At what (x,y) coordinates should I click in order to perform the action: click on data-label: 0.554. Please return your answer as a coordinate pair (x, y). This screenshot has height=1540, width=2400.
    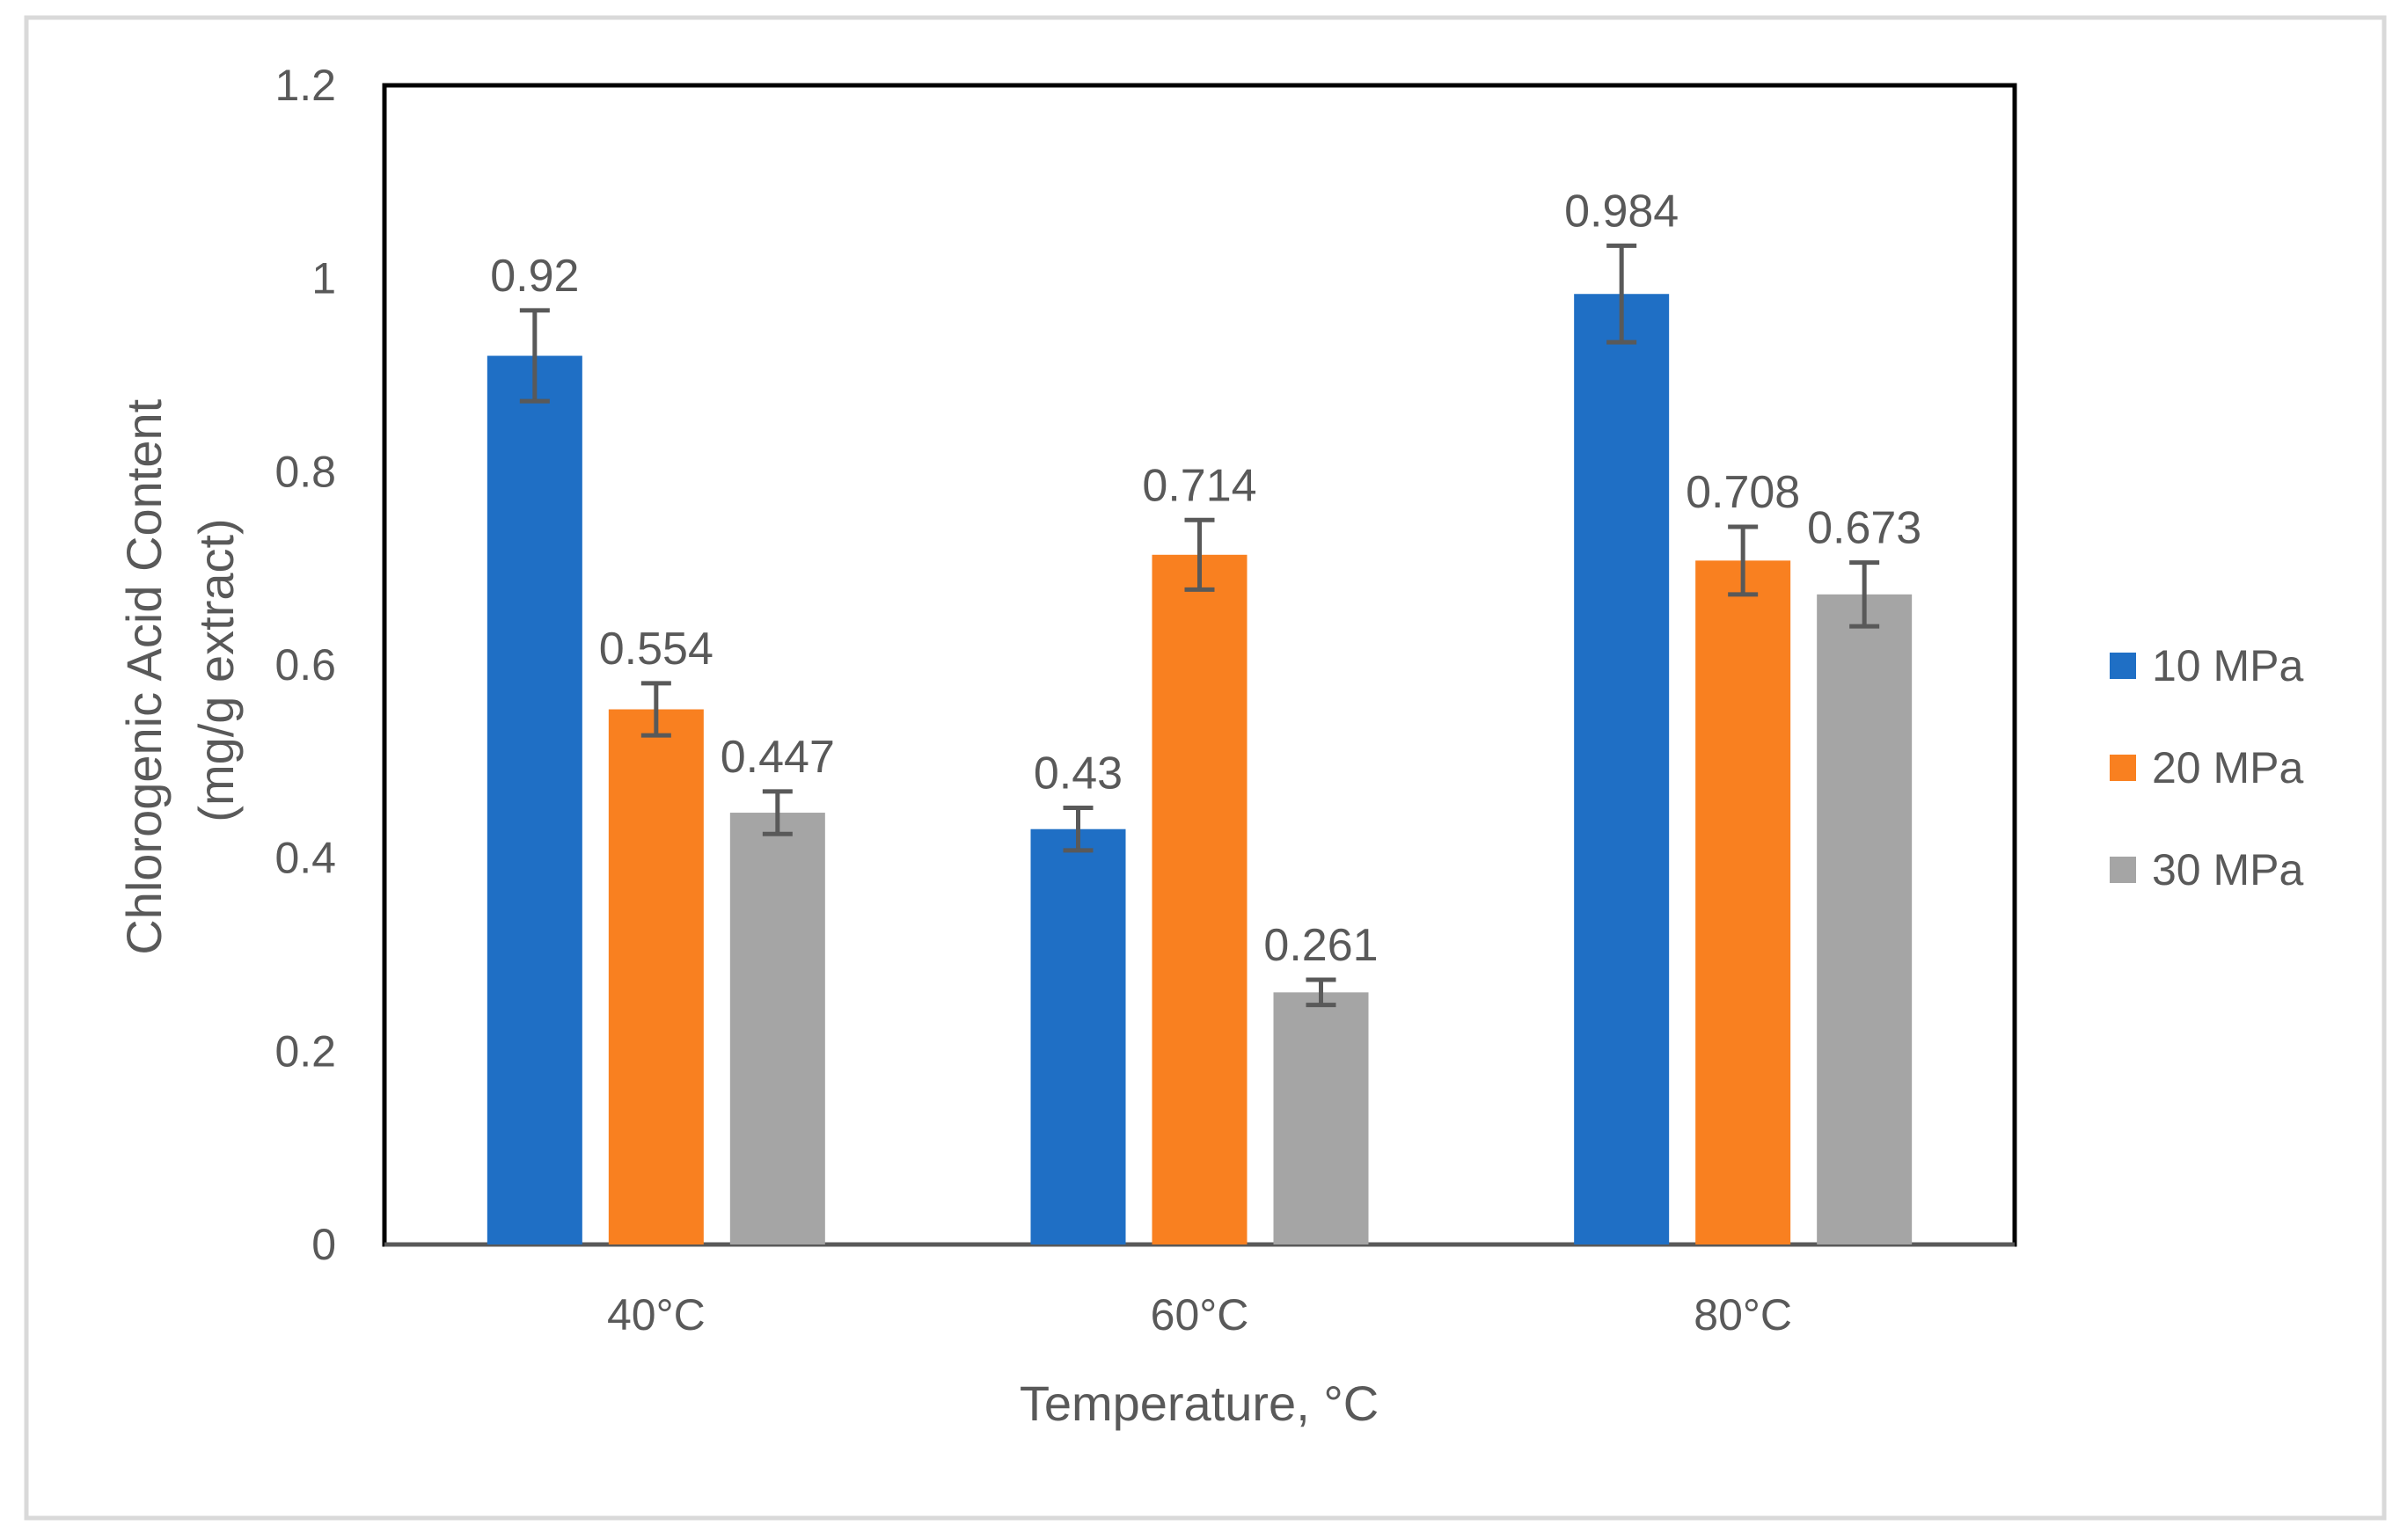
    Looking at the image, I should click on (656, 649).